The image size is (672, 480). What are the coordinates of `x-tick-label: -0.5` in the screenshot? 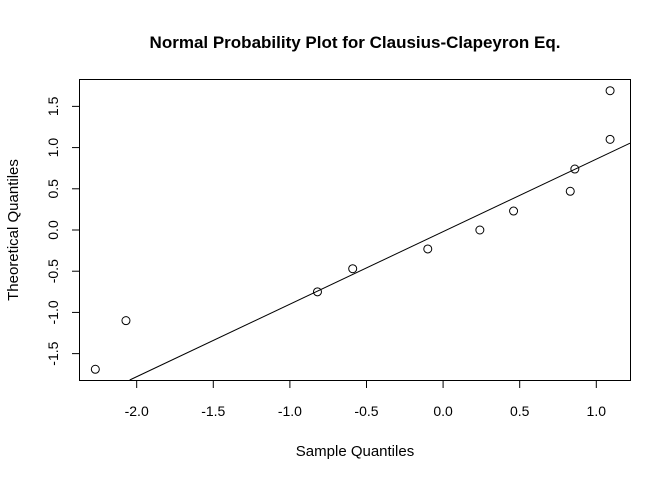 It's located at (366, 411).